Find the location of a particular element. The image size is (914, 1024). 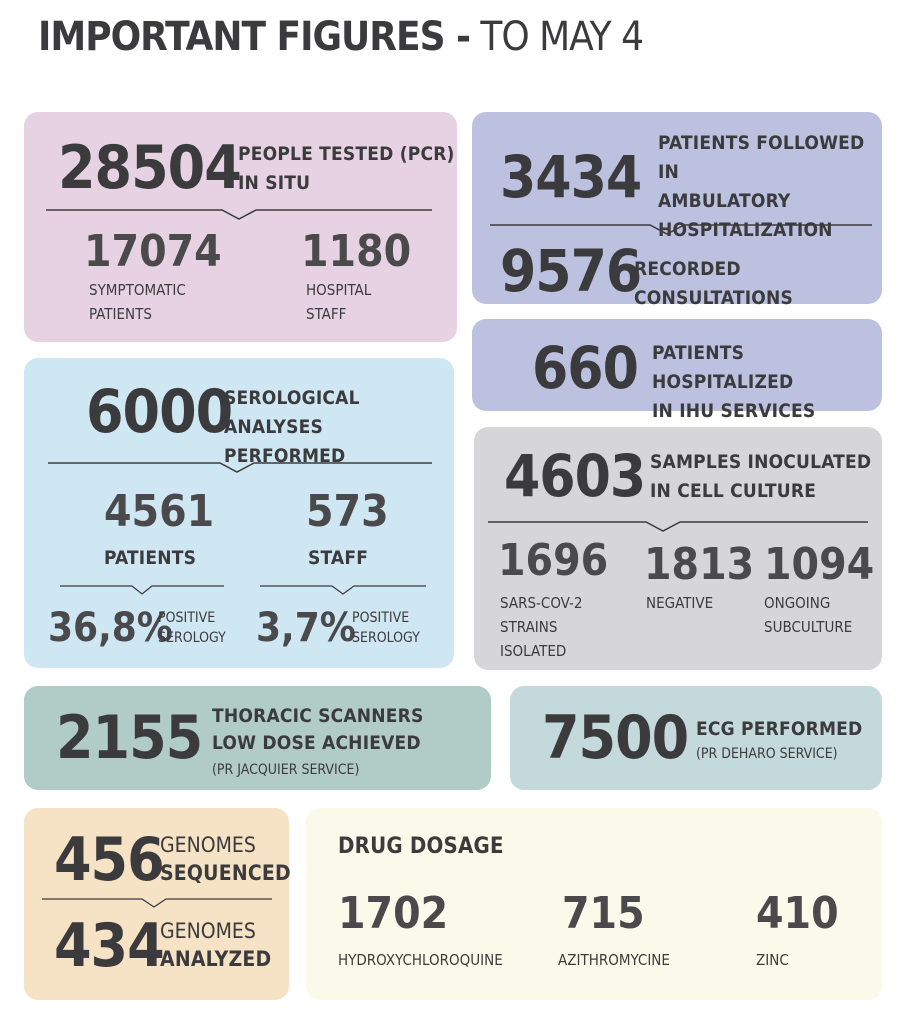

pcr-divider is located at coordinates (239, 214).